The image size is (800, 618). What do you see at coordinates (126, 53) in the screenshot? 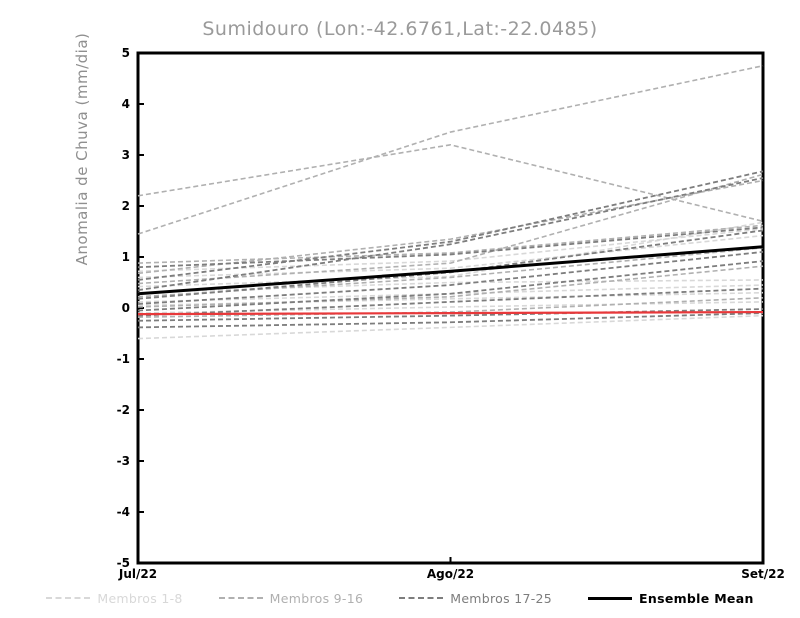
I see `y-axis-tick-label: 5` at bounding box center [126, 53].